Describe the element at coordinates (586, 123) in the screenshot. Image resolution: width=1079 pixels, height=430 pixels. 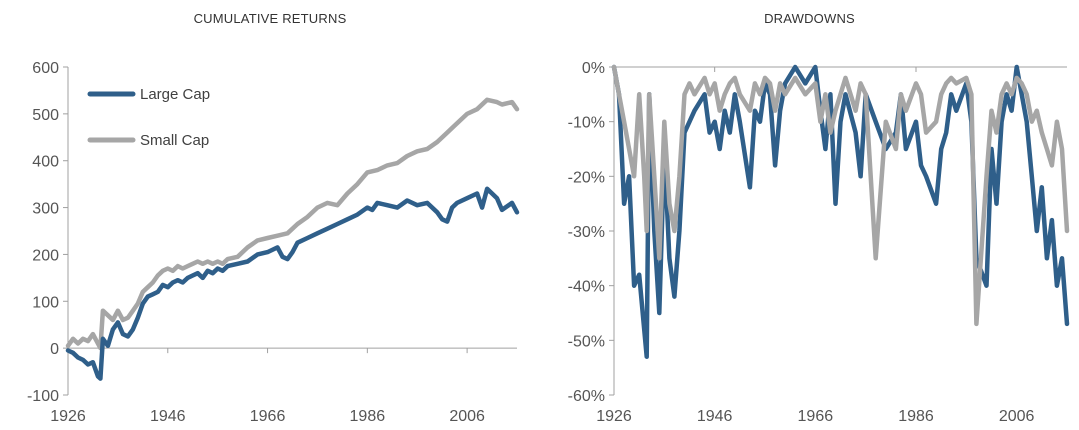
I see `y-tick-label: -10%` at that location.